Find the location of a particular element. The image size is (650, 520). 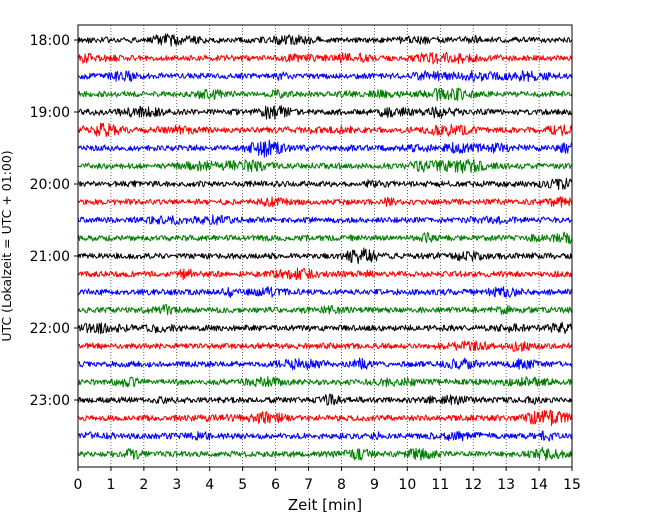

y-axis-ticks: 18:00 19:00 20:00 21:00 22:00 23:00 is located at coordinates (54, 221).